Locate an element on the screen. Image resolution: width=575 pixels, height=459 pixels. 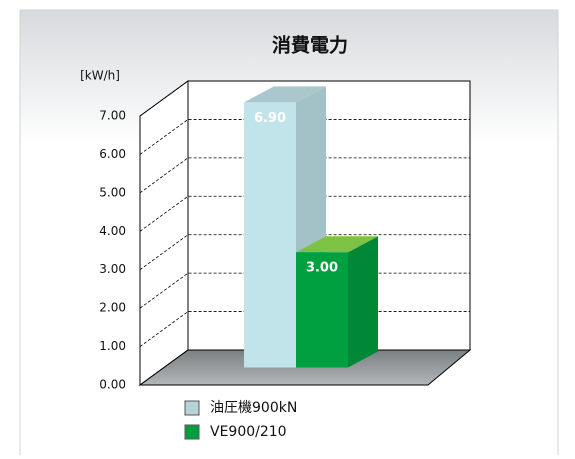
y-tick-label: 2.00 is located at coordinates (112, 308).